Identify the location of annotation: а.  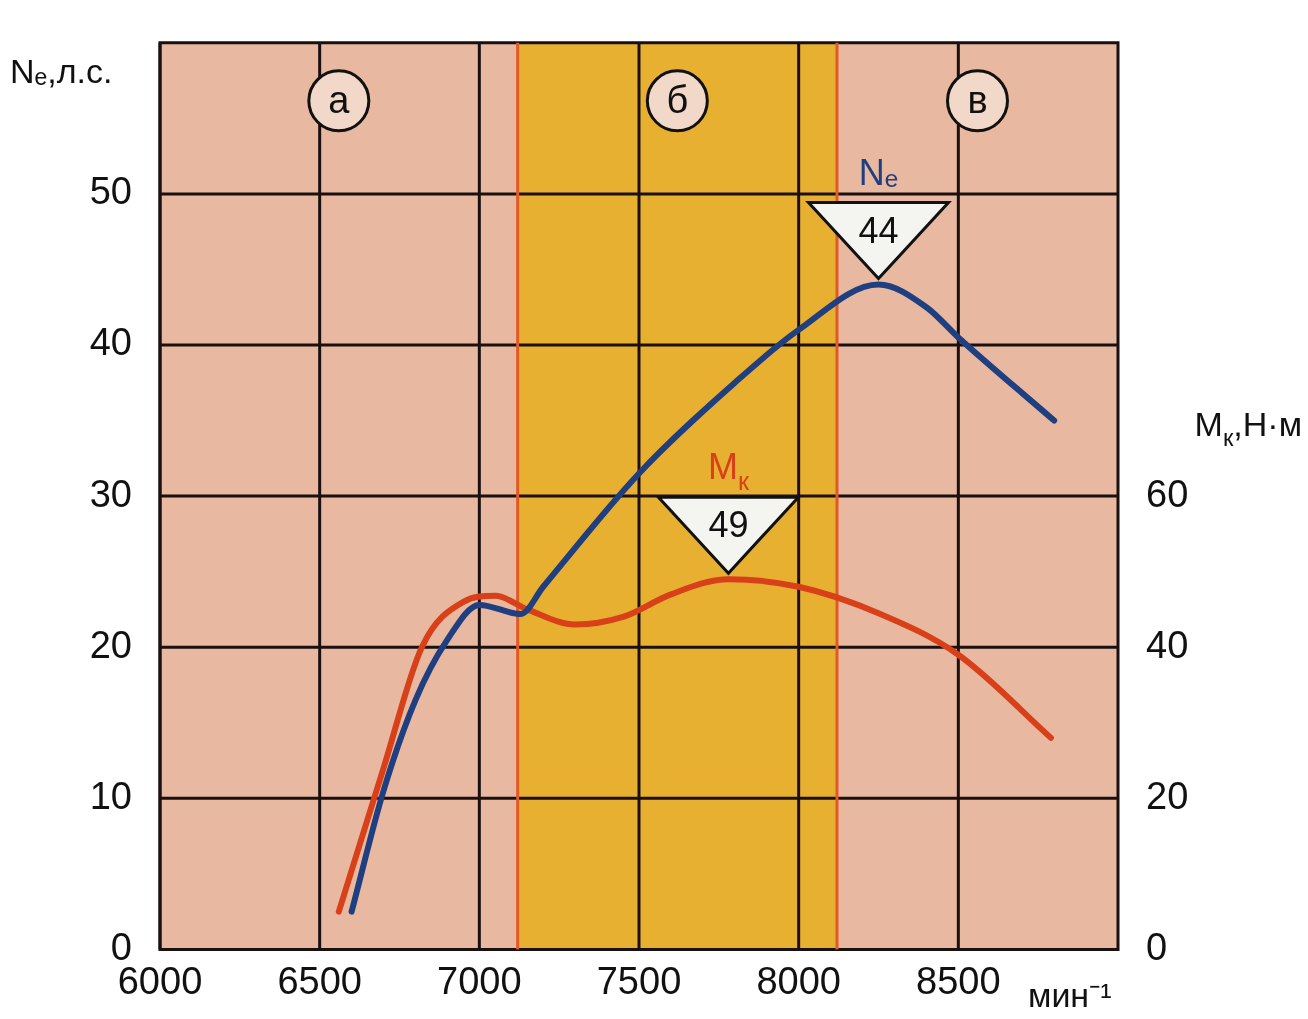
(339, 99).